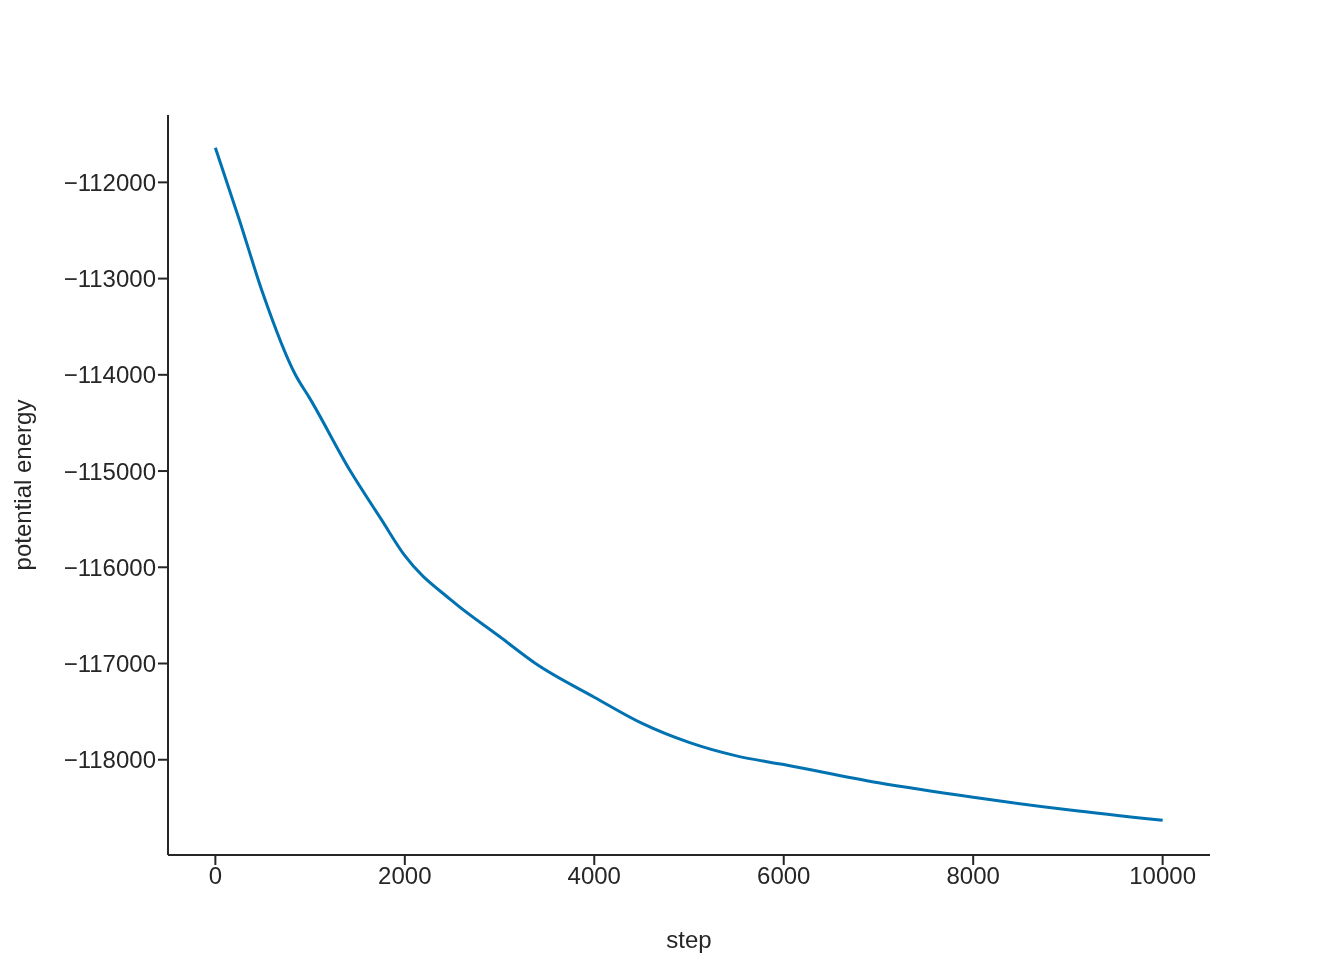  Describe the element at coordinates (784, 876) in the screenshot. I see `x-tick-label: 6000` at that location.